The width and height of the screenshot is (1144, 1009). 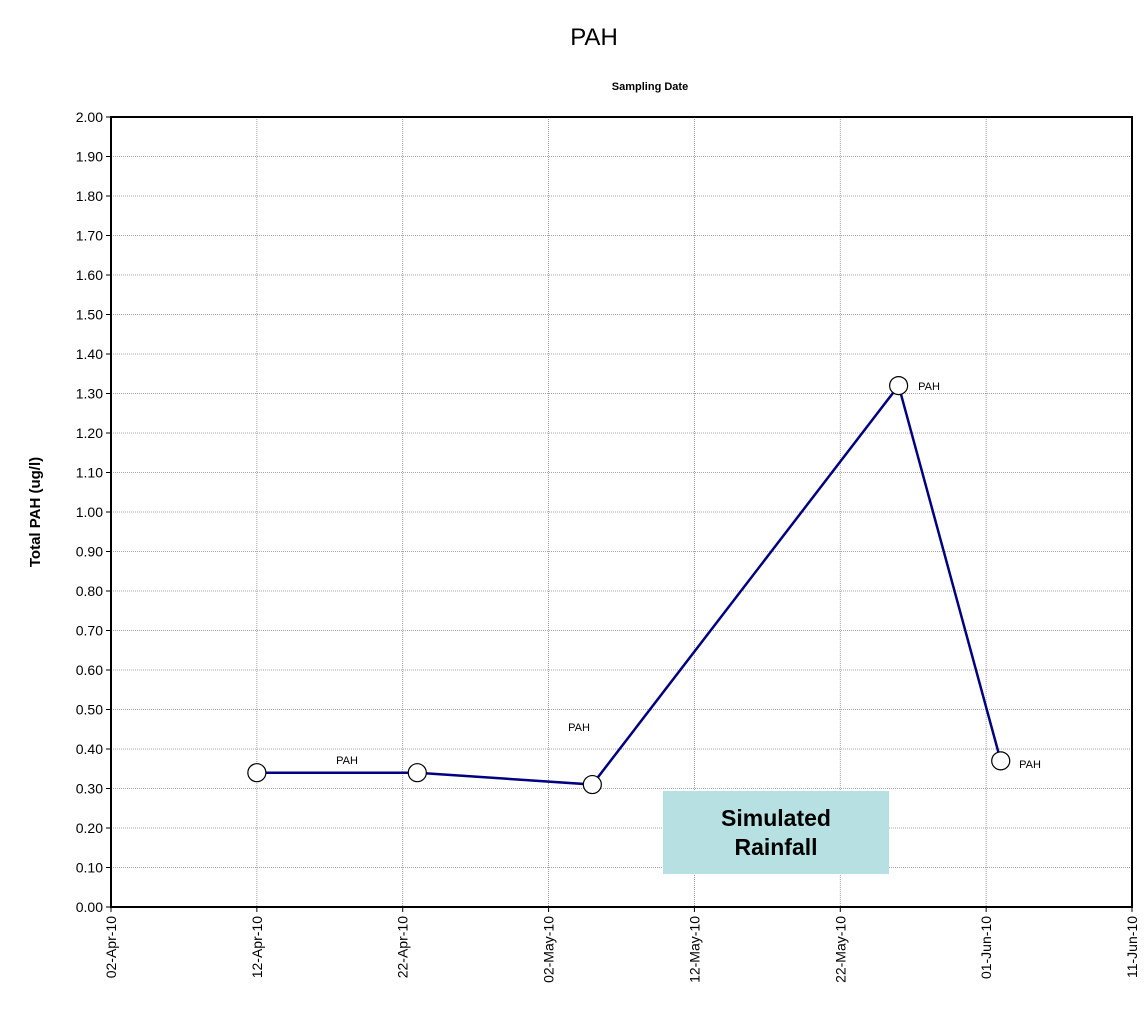 I want to click on x-tick-label: 12-May-10, so click(x=694, y=949).